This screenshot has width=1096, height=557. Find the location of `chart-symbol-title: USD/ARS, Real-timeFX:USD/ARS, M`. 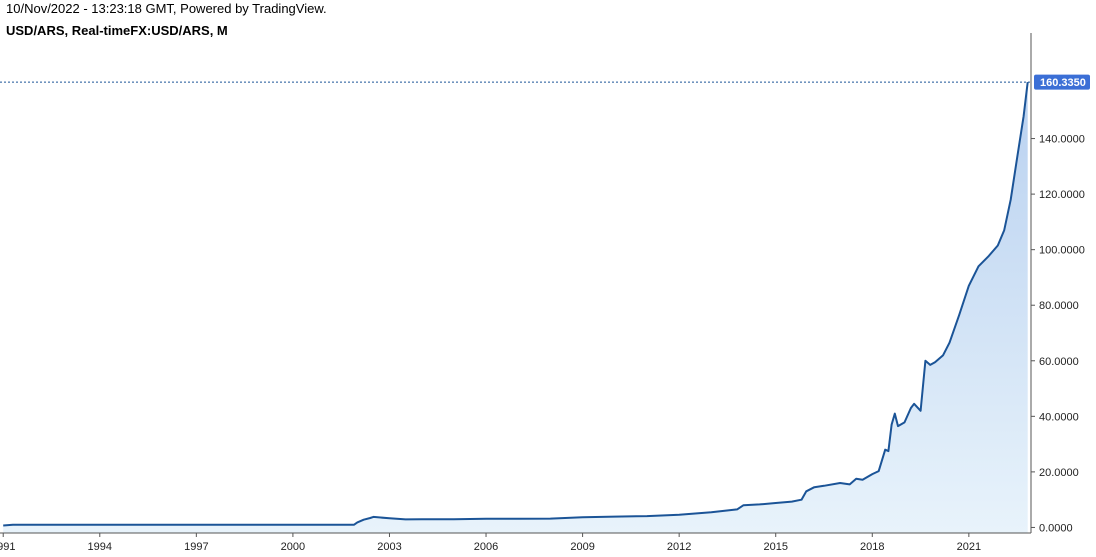

chart-symbol-title: USD/ARS, Real-timeFX:USD/ARS, M is located at coordinates (117, 30).